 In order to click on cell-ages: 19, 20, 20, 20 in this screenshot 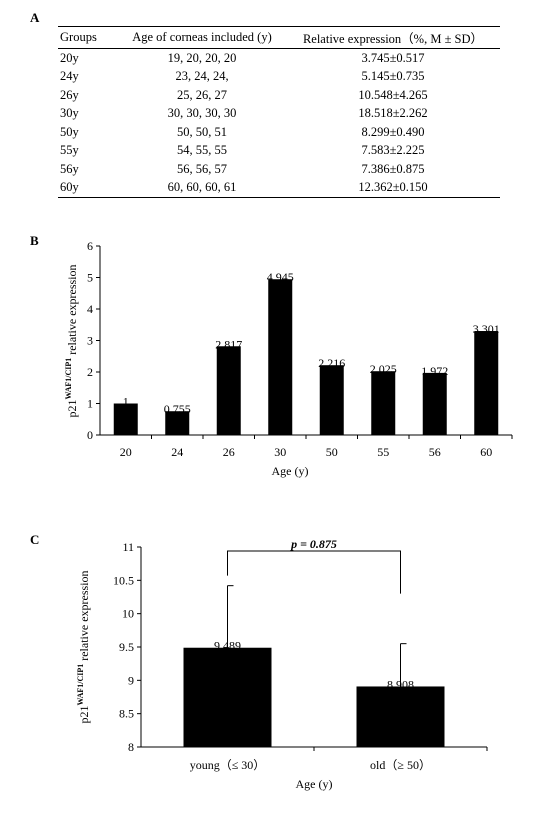, I will do `click(202, 57)`.